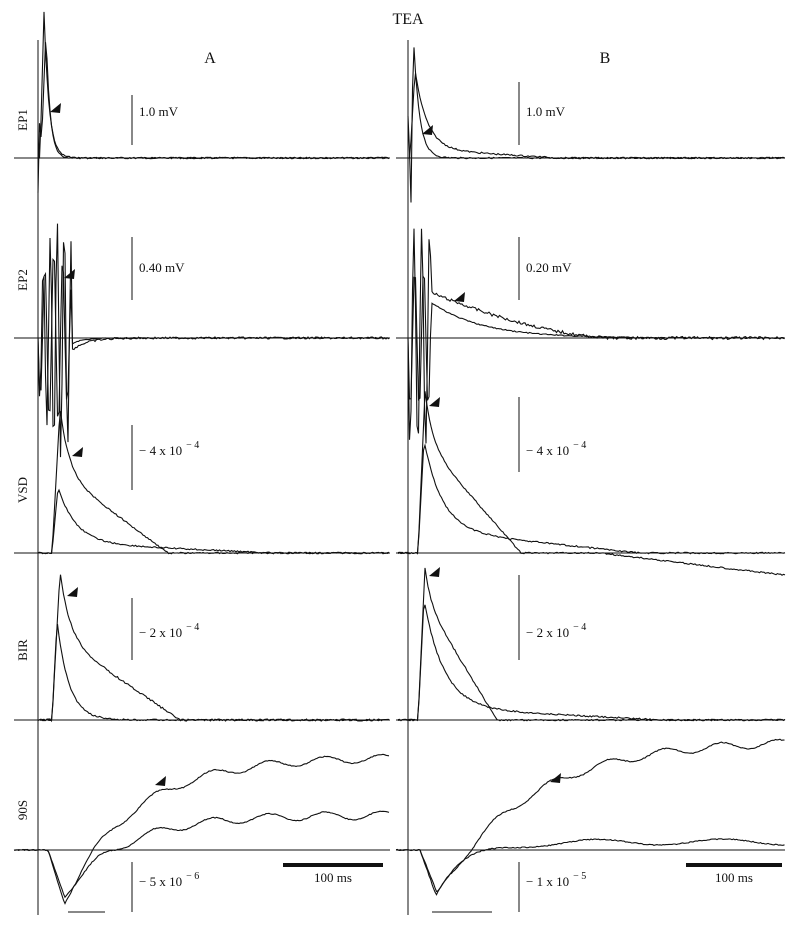 The image size is (800, 927). I want to click on column-label: A, so click(210, 58).